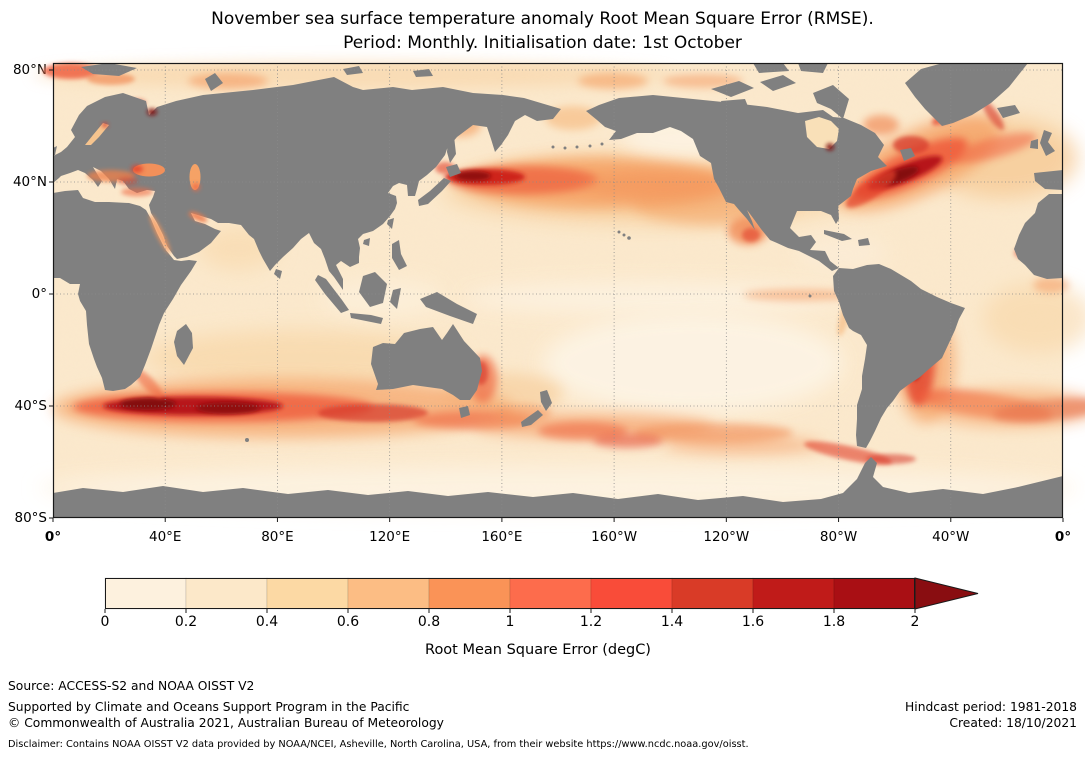 The height and width of the screenshot is (781, 1085). Describe the element at coordinates (390, 223) in the screenshot. I see `island-taiwan` at that location.